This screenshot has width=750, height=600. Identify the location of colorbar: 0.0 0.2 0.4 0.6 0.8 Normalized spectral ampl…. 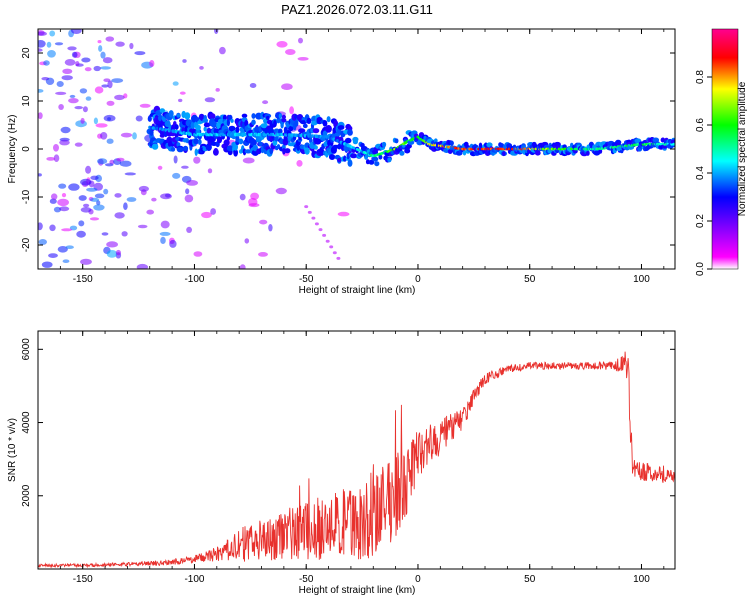
(721, 152).